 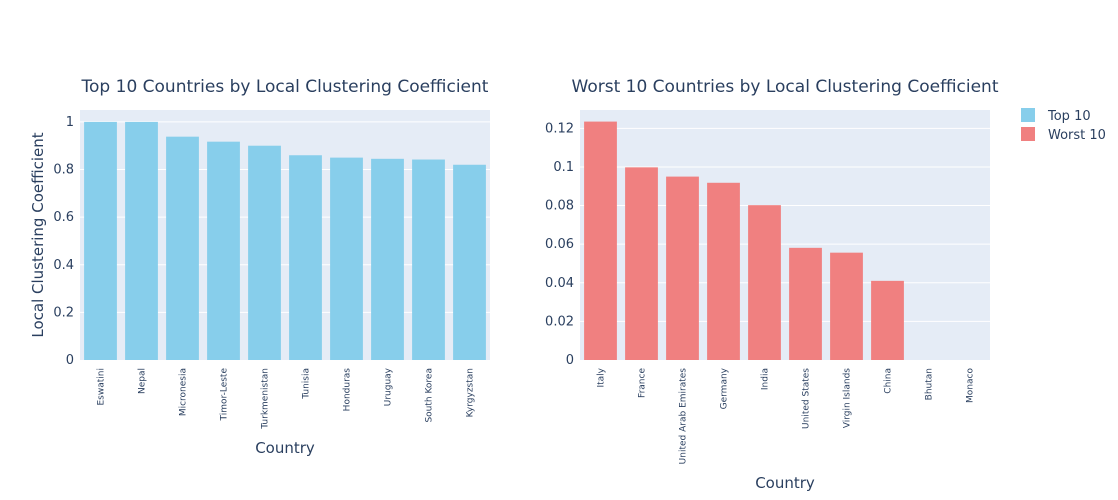 I want to click on c0-xtick-label: Uruguay, so click(x=389, y=386).